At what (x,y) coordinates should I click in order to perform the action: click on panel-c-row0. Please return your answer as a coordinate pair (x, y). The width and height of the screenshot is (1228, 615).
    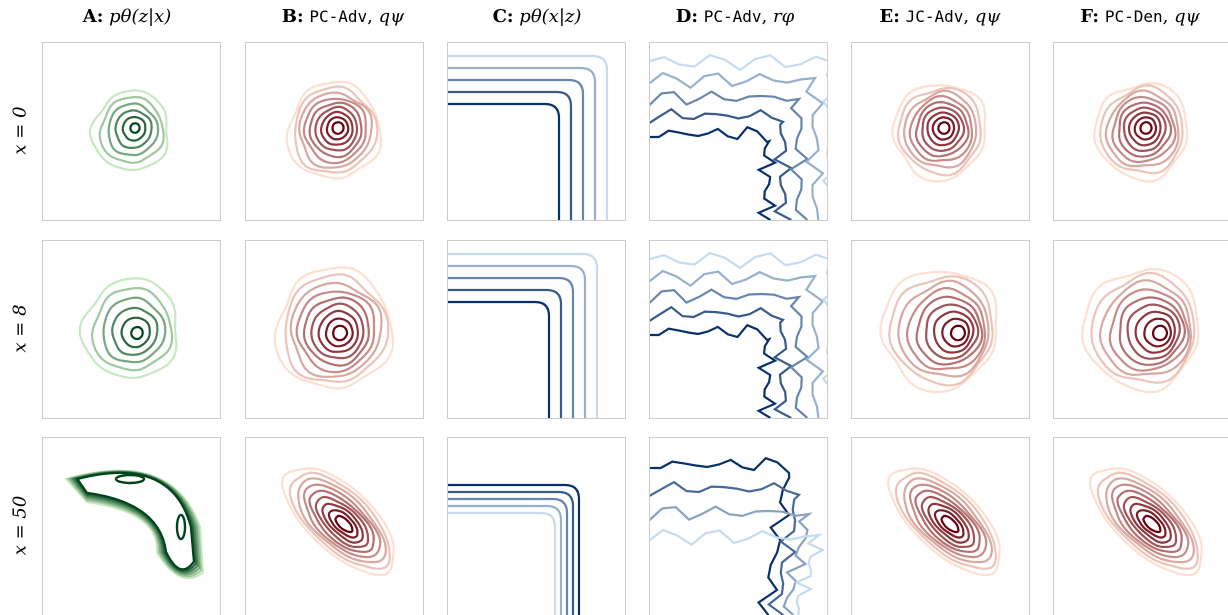
    Looking at the image, I should click on (528, 137).